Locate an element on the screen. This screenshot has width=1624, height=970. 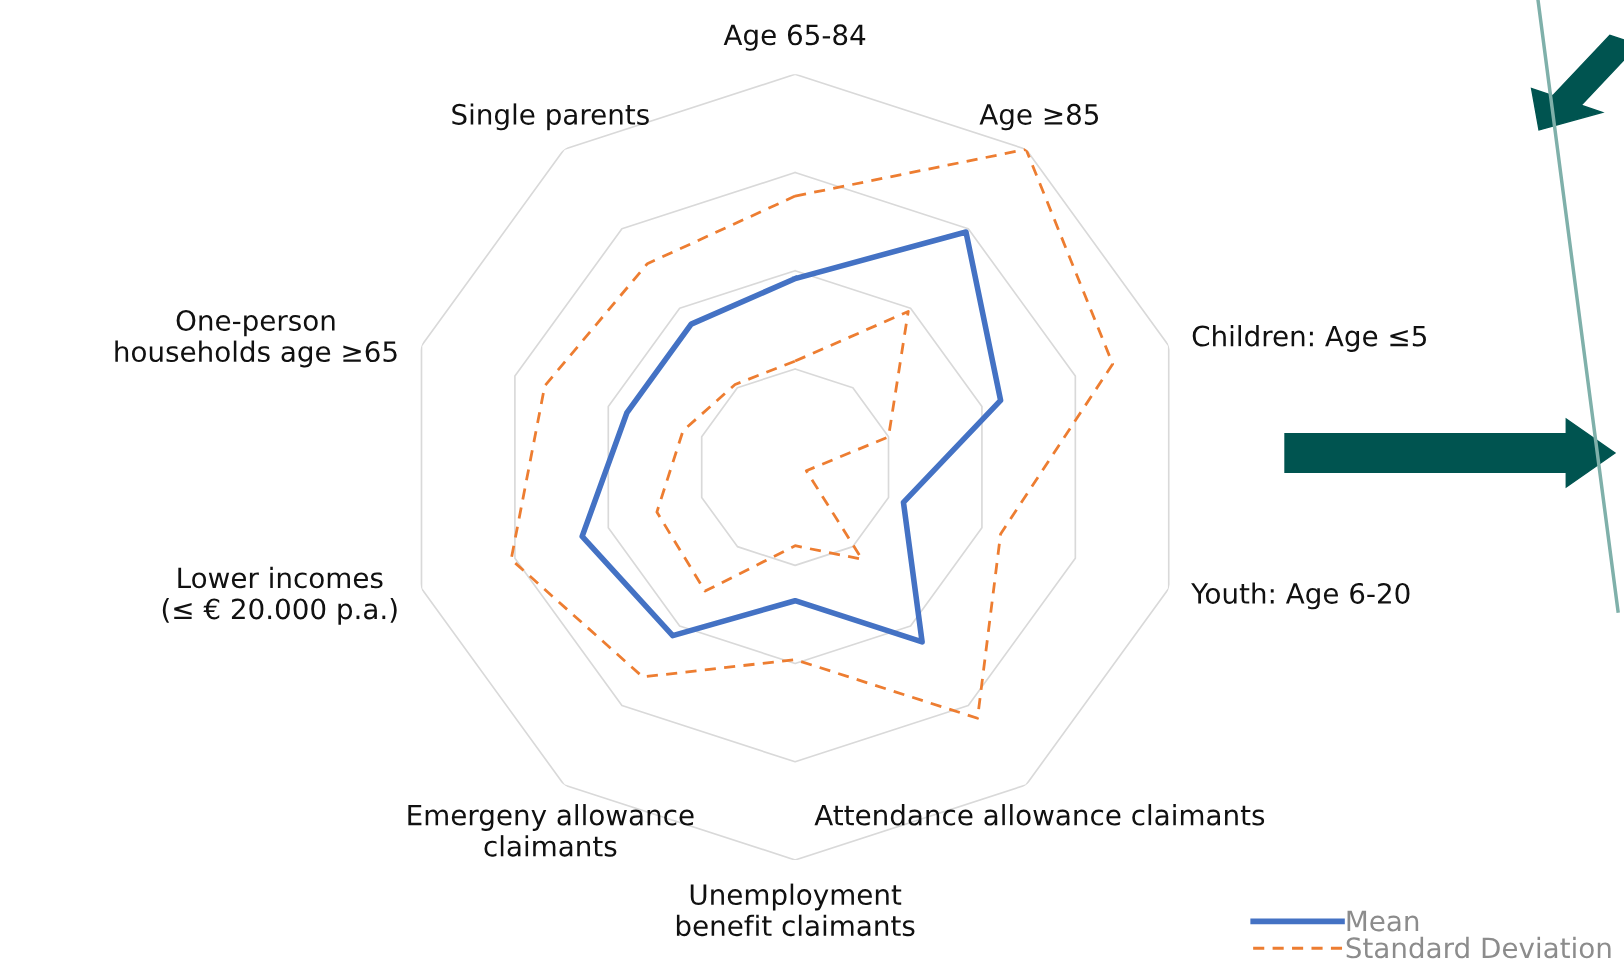
legend-label: Mean is located at coordinates (1383, 921).